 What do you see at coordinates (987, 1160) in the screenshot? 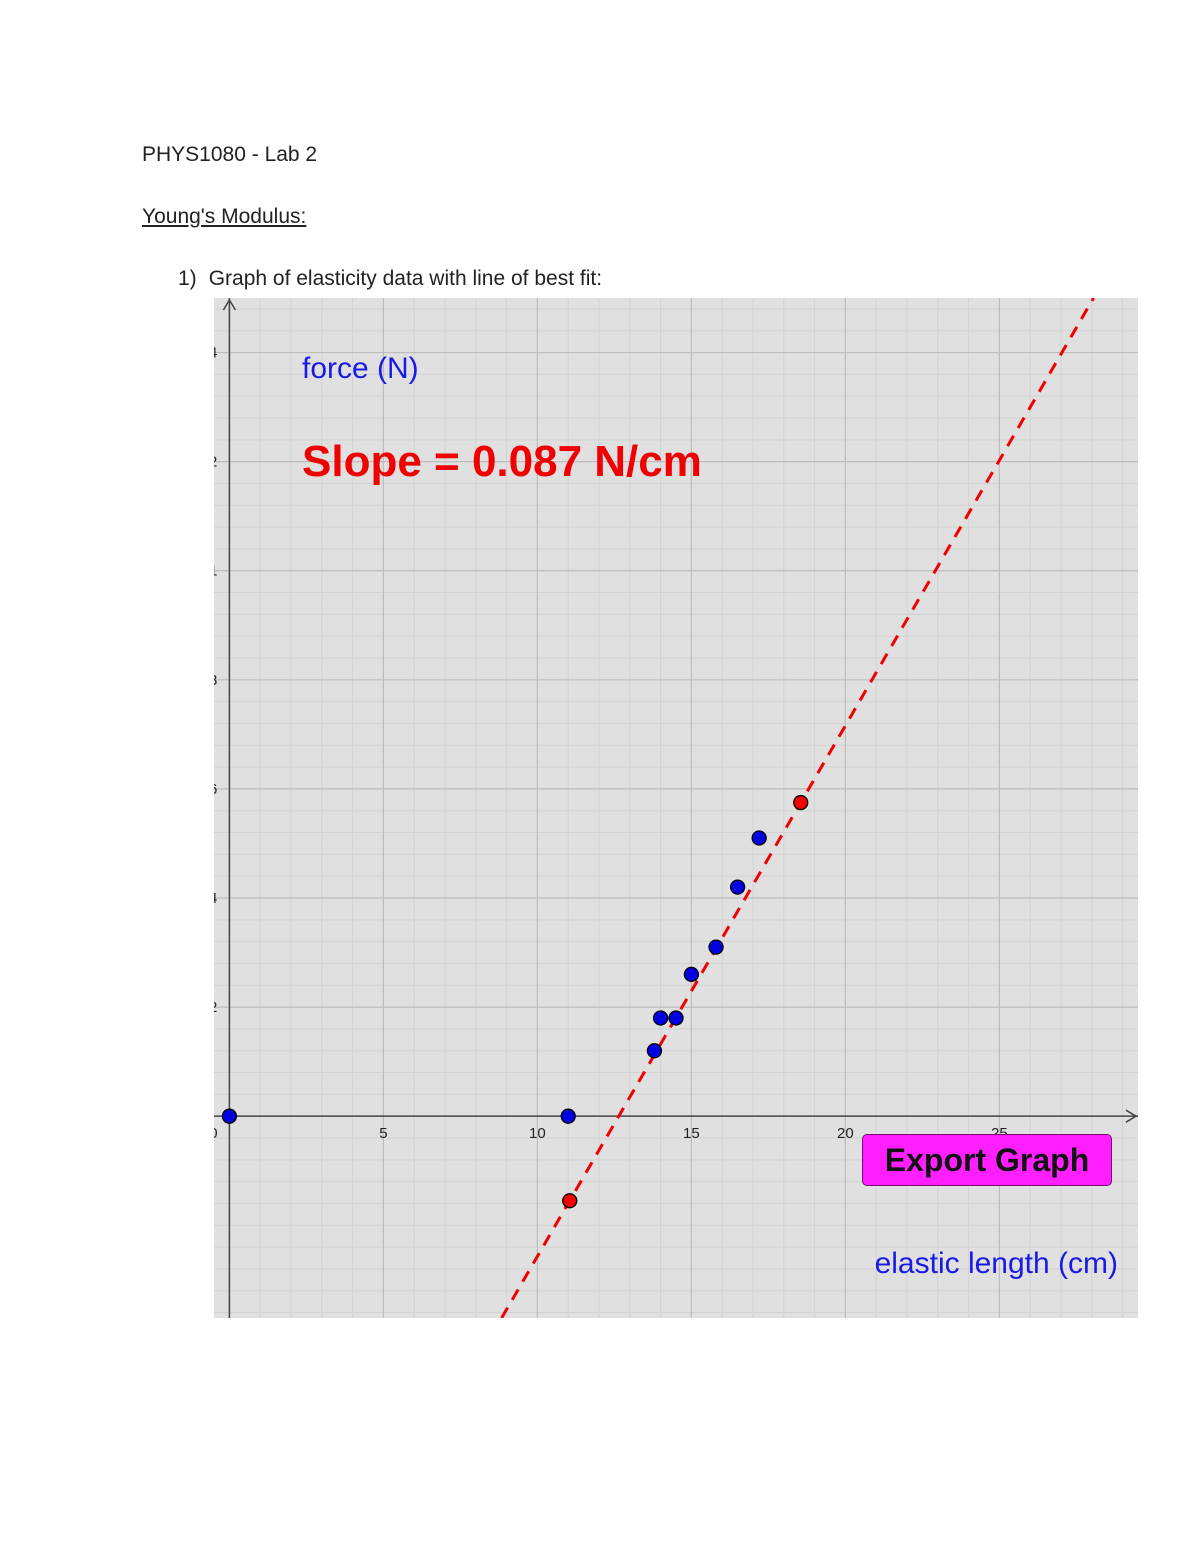
I see `export-graph-button: Export Graph` at bounding box center [987, 1160].